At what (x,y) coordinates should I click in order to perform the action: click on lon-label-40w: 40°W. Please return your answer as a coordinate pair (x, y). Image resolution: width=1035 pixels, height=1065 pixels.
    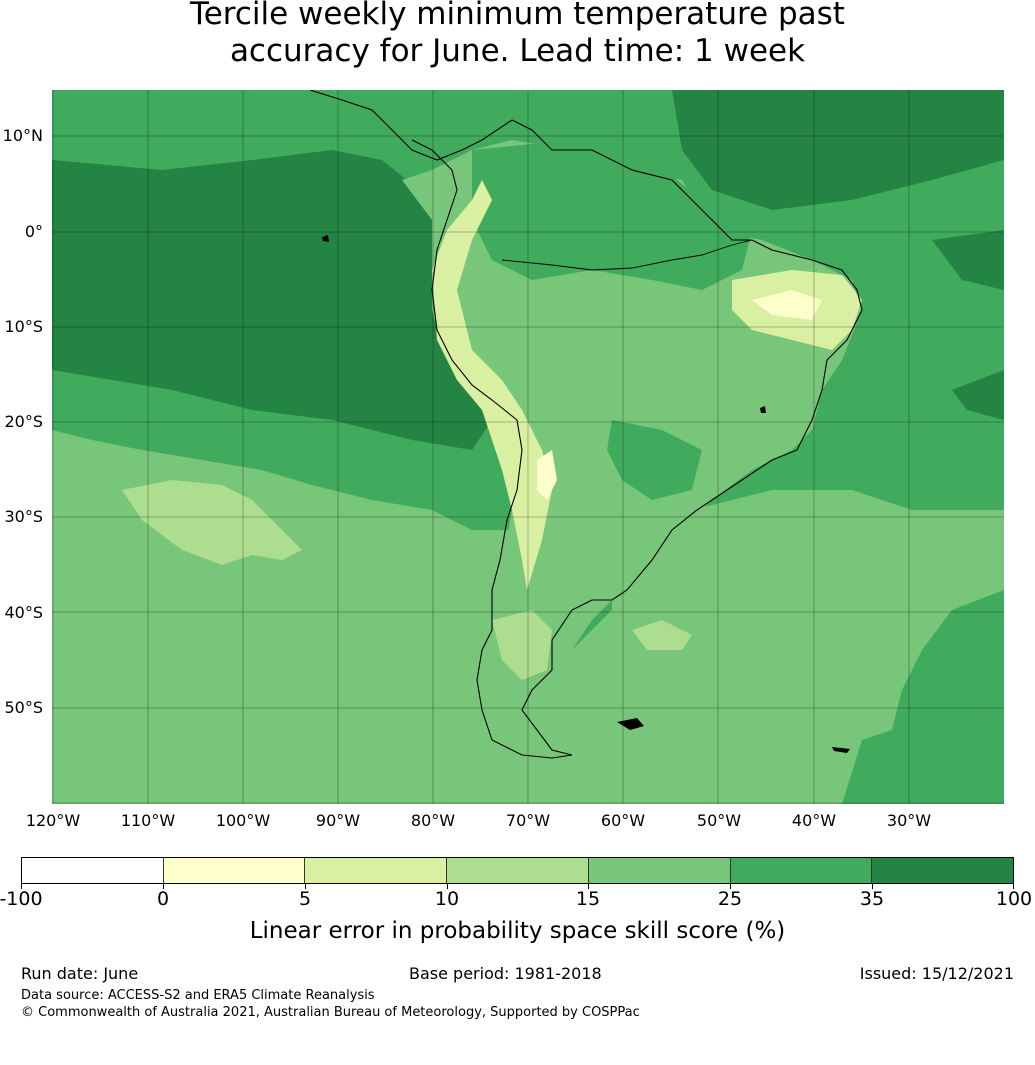
    Looking at the image, I should click on (814, 820).